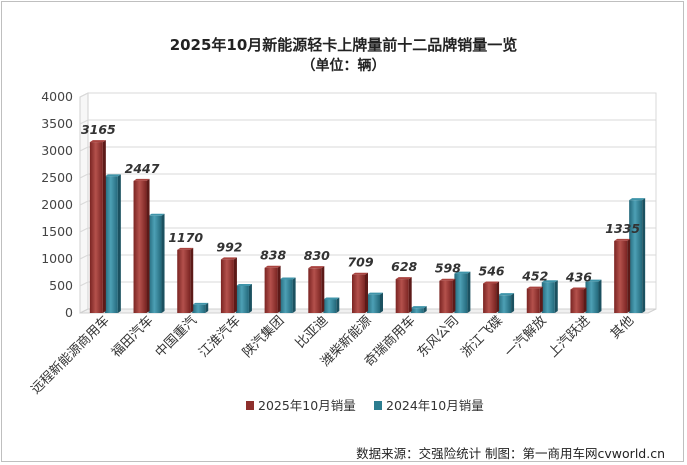 The image size is (687, 465). What do you see at coordinates (404, 266) in the screenshot?
I see `data-label: 628` at bounding box center [404, 266].